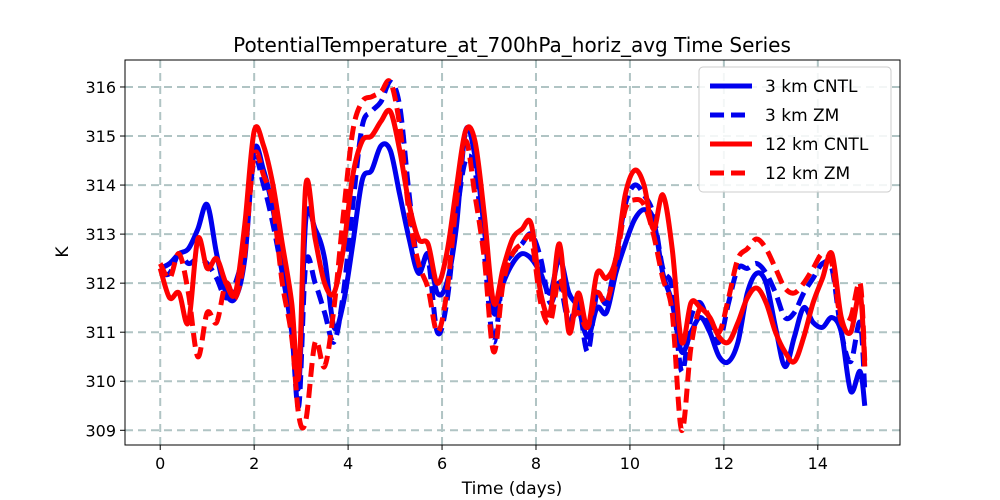 The height and width of the screenshot is (500, 1000). What do you see at coordinates (160, 463) in the screenshot?
I see `x-tick-label: 0` at bounding box center [160, 463].